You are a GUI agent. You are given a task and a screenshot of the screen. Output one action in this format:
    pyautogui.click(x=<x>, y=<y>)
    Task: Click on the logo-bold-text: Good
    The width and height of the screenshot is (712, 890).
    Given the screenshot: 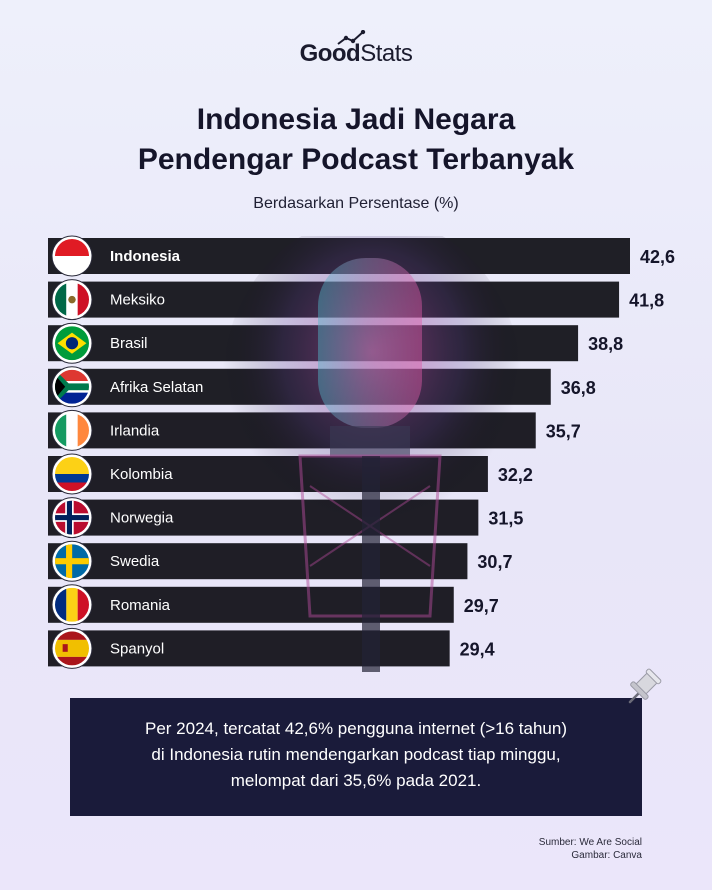 What is the action you would take?
    pyautogui.click(x=330, y=53)
    